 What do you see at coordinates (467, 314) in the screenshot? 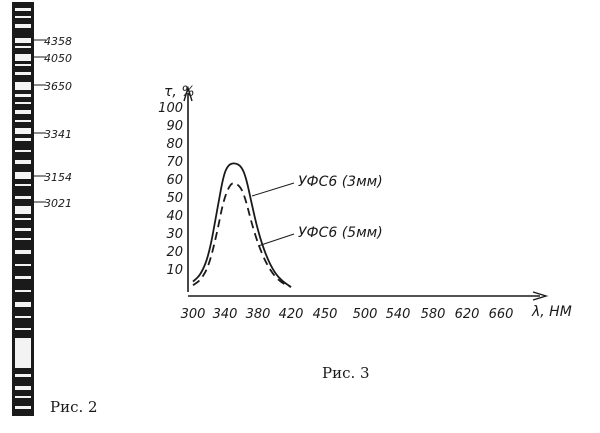
I see `x-tick-label: 620` at bounding box center [467, 314].